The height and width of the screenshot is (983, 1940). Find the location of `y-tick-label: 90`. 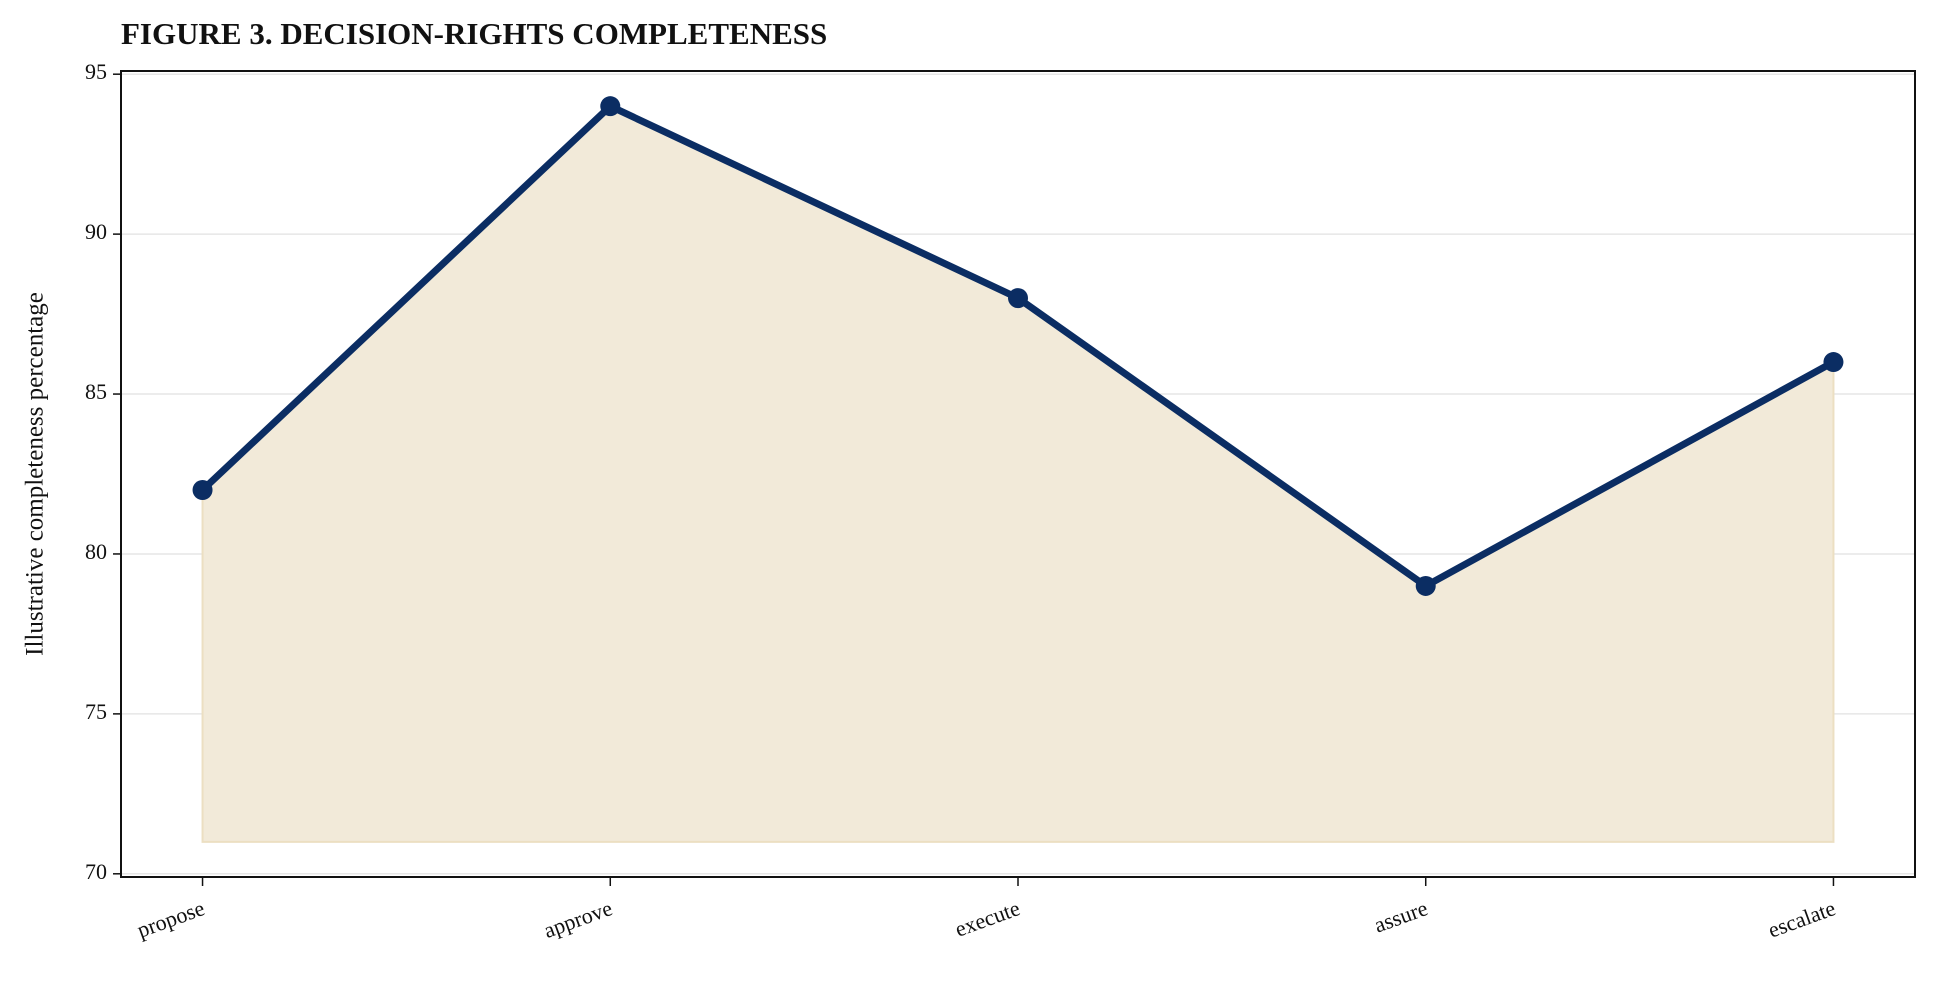

y-tick-label: 90 is located at coordinates (96, 231).